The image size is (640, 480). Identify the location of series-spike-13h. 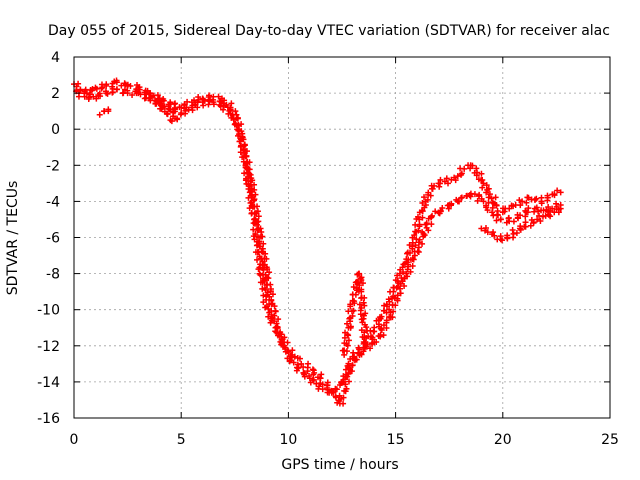
(355, 314).